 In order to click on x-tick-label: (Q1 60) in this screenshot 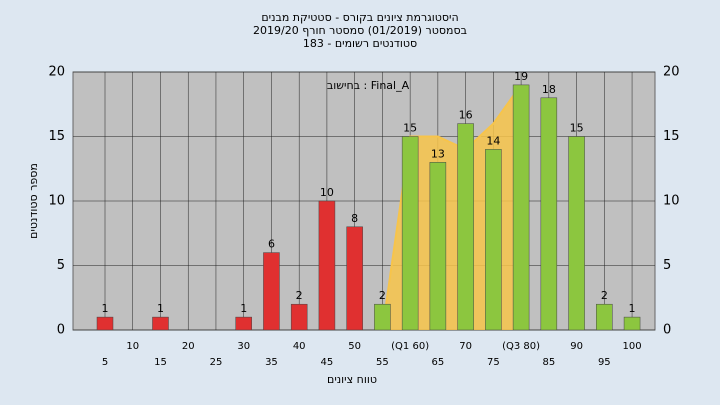, I will do `click(410, 346)`.